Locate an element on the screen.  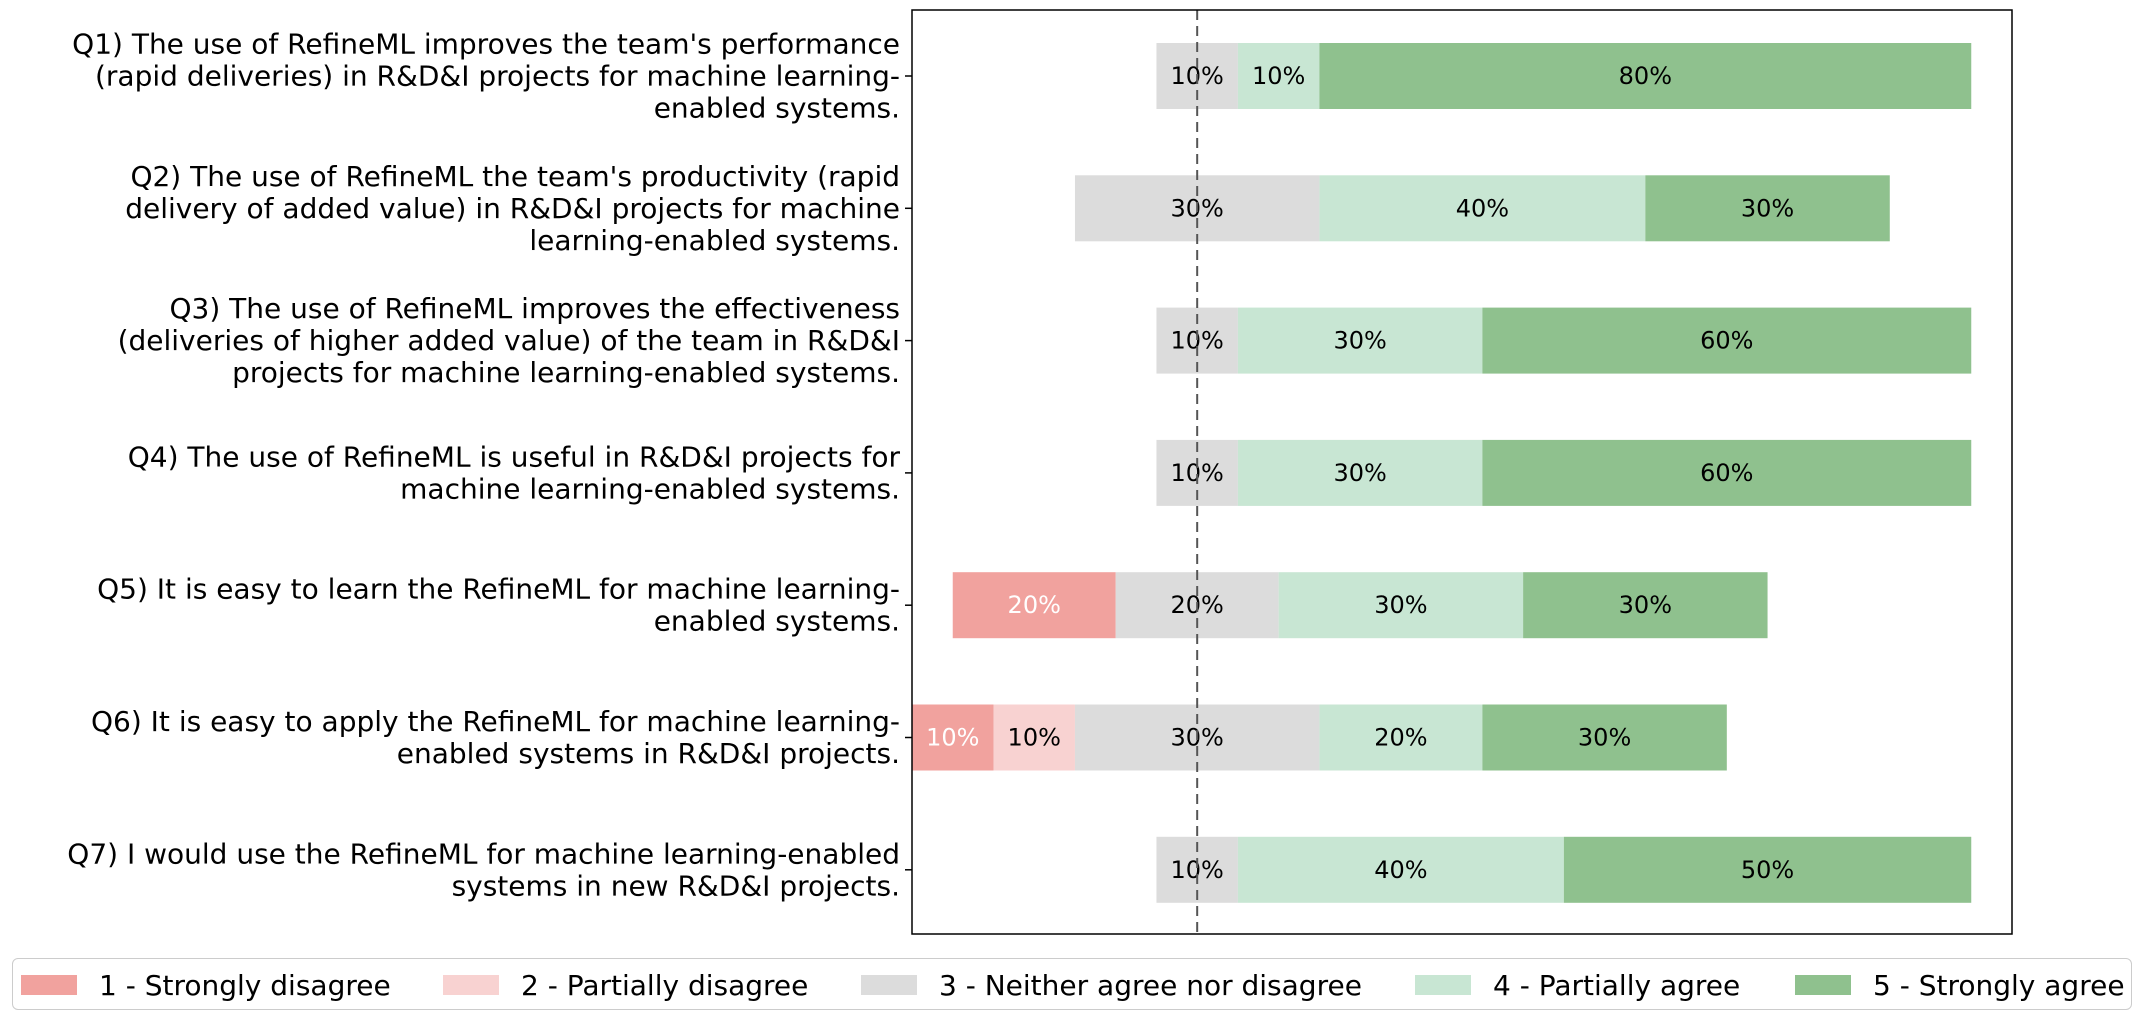
y-tick-label-line: learning-enabled systems. is located at coordinates (714, 240).